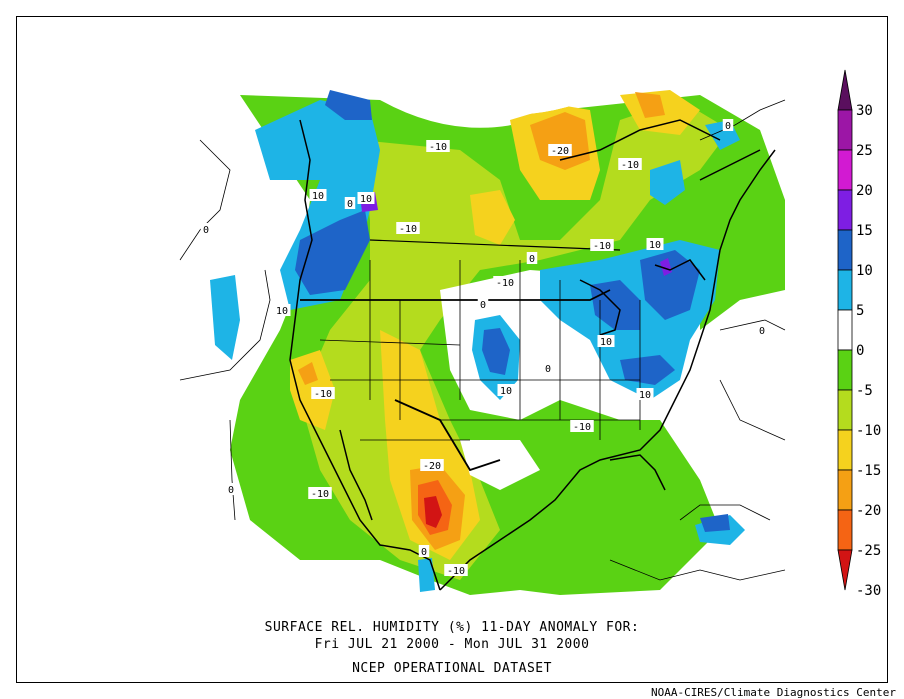 The height and width of the screenshot is (699, 904). I want to click on colorbar-bottom-arrow, so click(845, 570).